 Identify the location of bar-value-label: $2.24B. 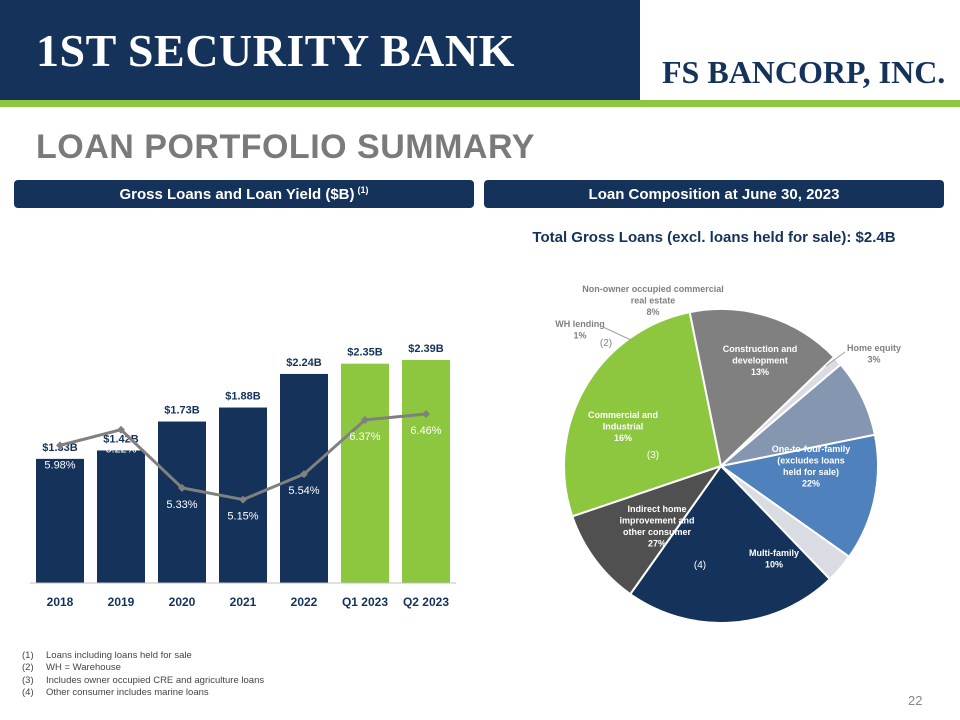
(304, 363).